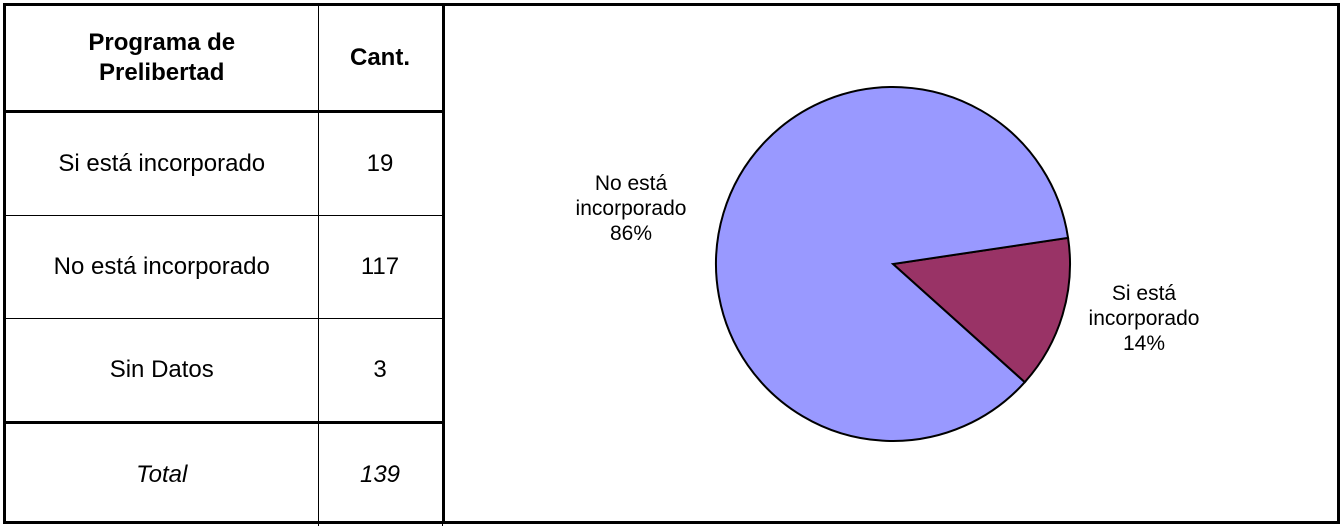 The width and height of the screenshot is (1342, 526). Describe the element at coordinates (162, 370) in the screenshot. I see `row-label-sin-datos: Sin Datos` at that location.